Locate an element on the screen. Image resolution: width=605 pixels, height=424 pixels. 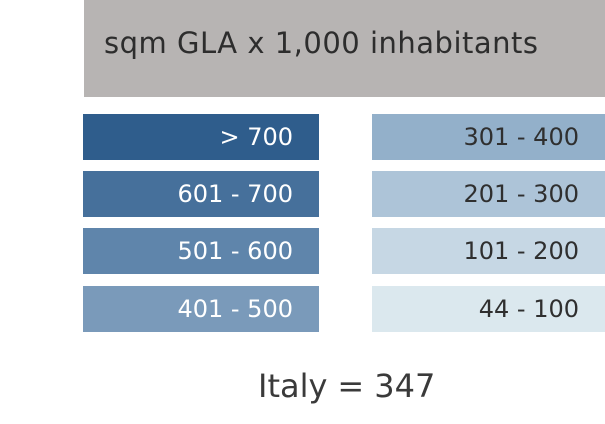
legend-class-5: 301 - 400 is located at coordinates (488, 137).